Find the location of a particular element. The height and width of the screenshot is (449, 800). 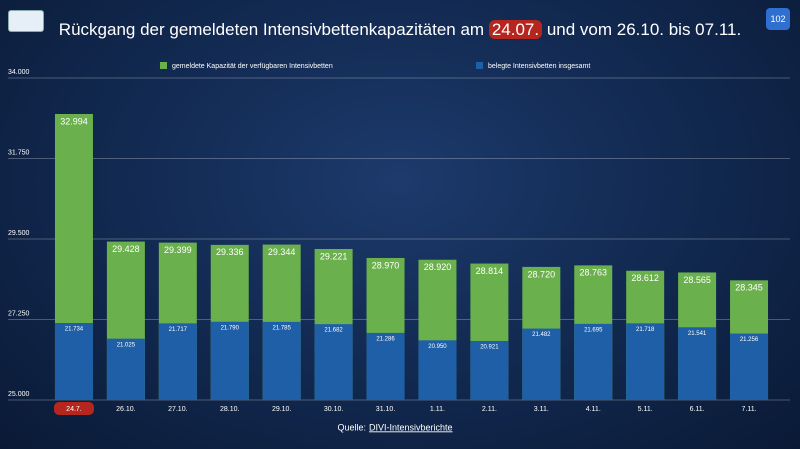

source-label: Quelle: is located at coordinates (351, 427).